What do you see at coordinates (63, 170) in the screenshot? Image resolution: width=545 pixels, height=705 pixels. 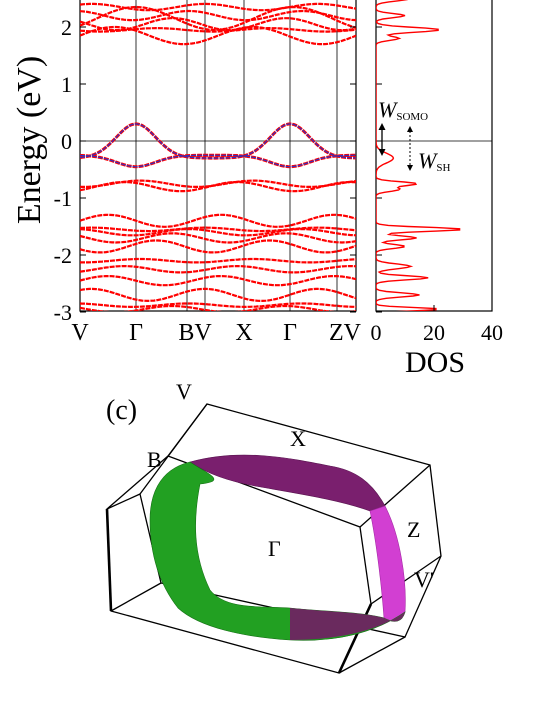 I see `energy-axis-tick-labels: 2 1 0 -1 -2 -3` at bounding box center [63, 170].